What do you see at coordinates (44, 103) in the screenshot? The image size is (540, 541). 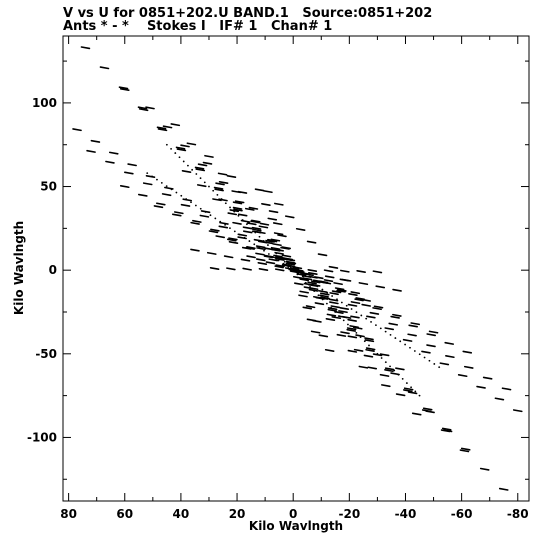 I see `y-tick-label: 100` at bounding box center [44, 103].